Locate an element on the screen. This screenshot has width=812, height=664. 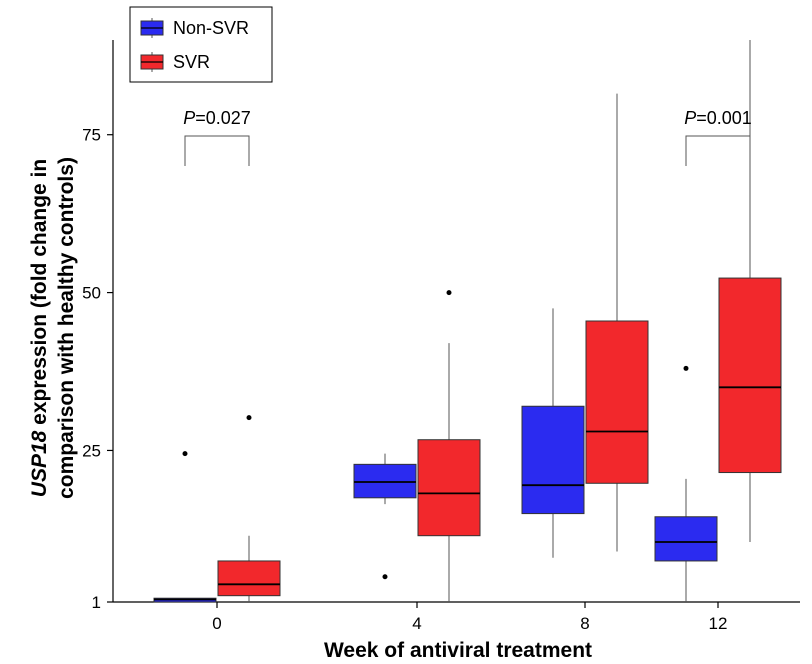
y-ticks: 1 25 50 75 is located at coordinates (97, 369).